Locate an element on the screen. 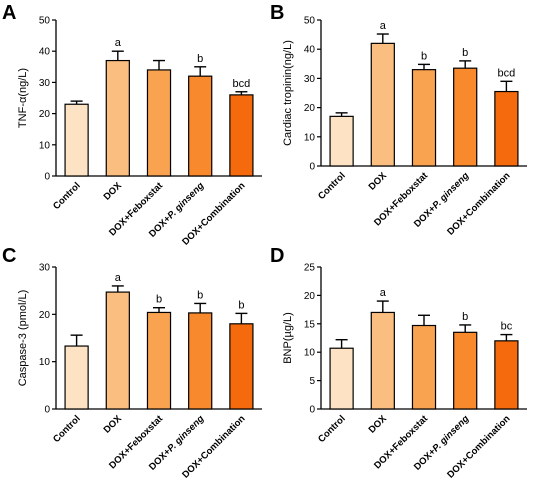 The height and width of the screenshot is (491, 533). significance-label: bc is located at coordinates (507, 327).